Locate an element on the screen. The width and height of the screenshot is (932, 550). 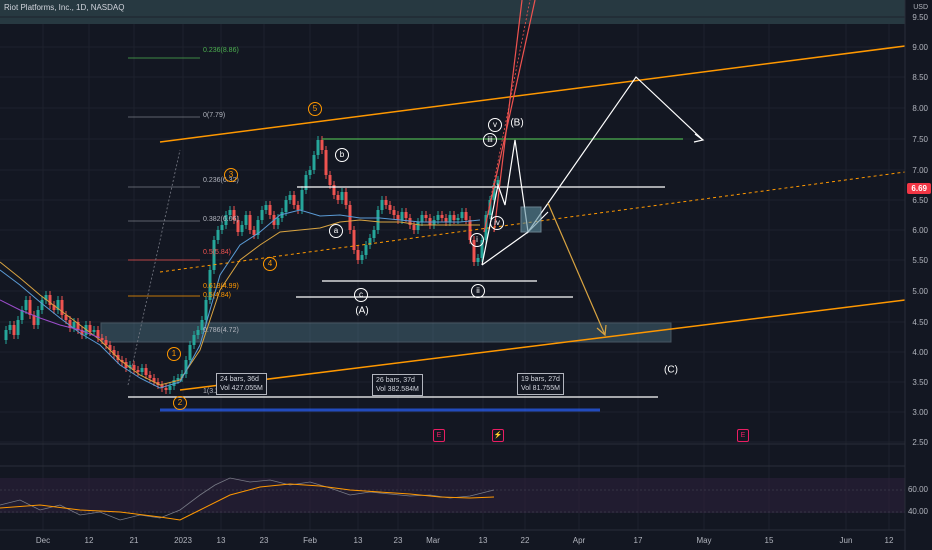
orange-projection is located at coordinates (576, 269).